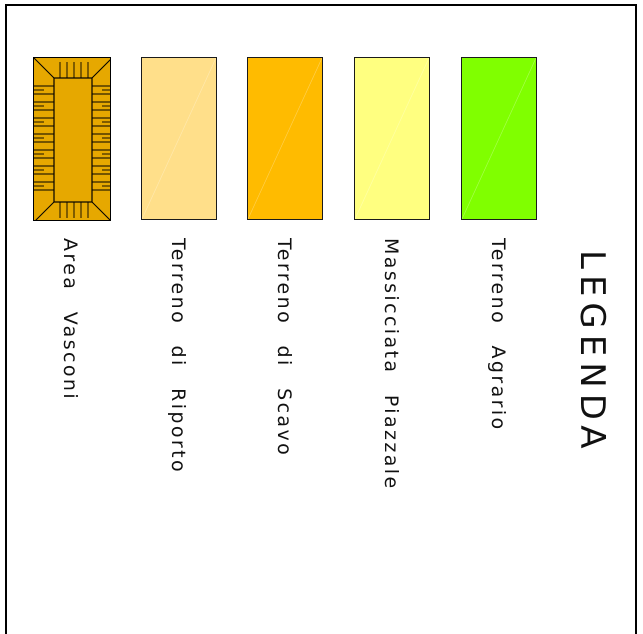 The image size is (643, 634). I want to click on swatch-terreno-agrario, so click(499, 138).